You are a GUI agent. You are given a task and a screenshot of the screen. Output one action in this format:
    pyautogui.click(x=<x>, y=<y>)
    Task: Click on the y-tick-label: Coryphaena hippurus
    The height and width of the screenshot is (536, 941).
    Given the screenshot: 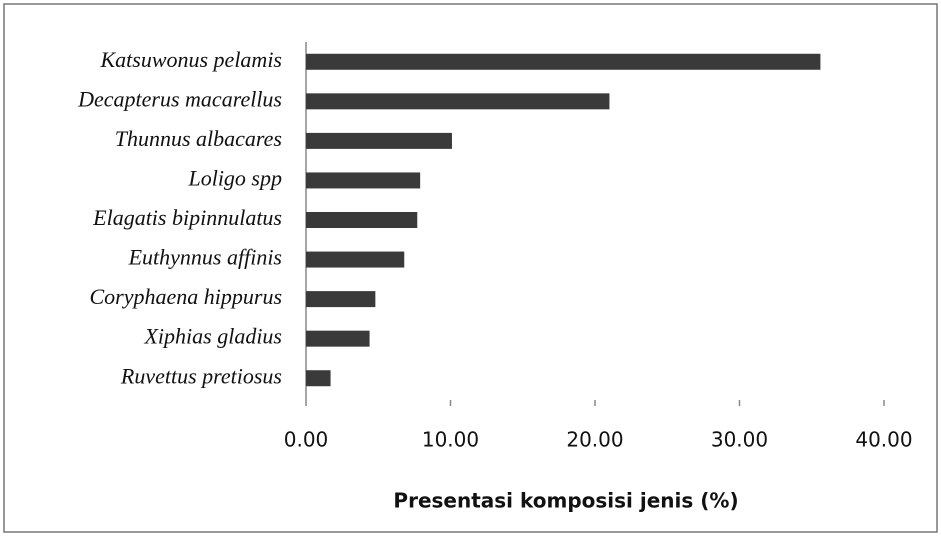 What is the action you would take?
    pyautogui.click(x=186, y=296)
    